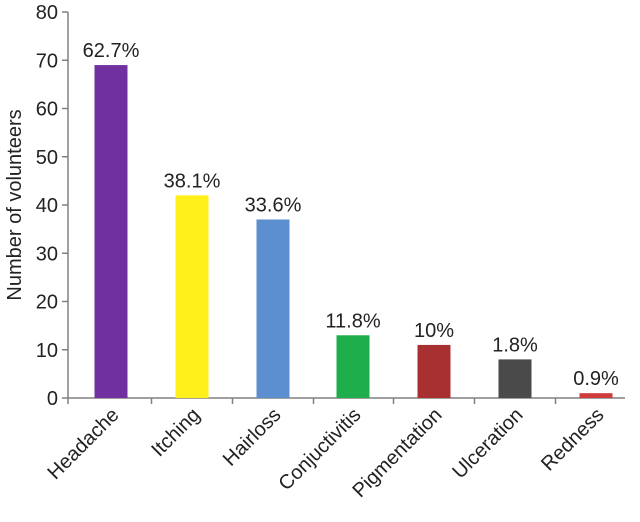 This screenshot has width=640, height=522. Describe the element at coordinates (434, 331) in the screenshot. I see `data-label-pigmentation: 10%` at that location.